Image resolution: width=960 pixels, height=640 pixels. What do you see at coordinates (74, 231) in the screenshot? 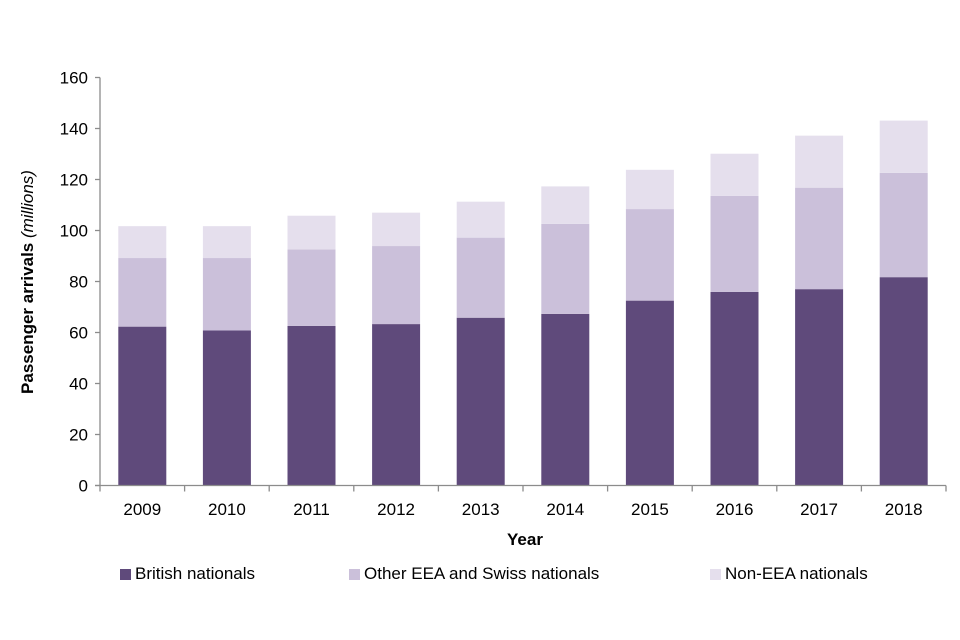
I see `y-tick-label-100: 100` at bounding box center [74, 231].